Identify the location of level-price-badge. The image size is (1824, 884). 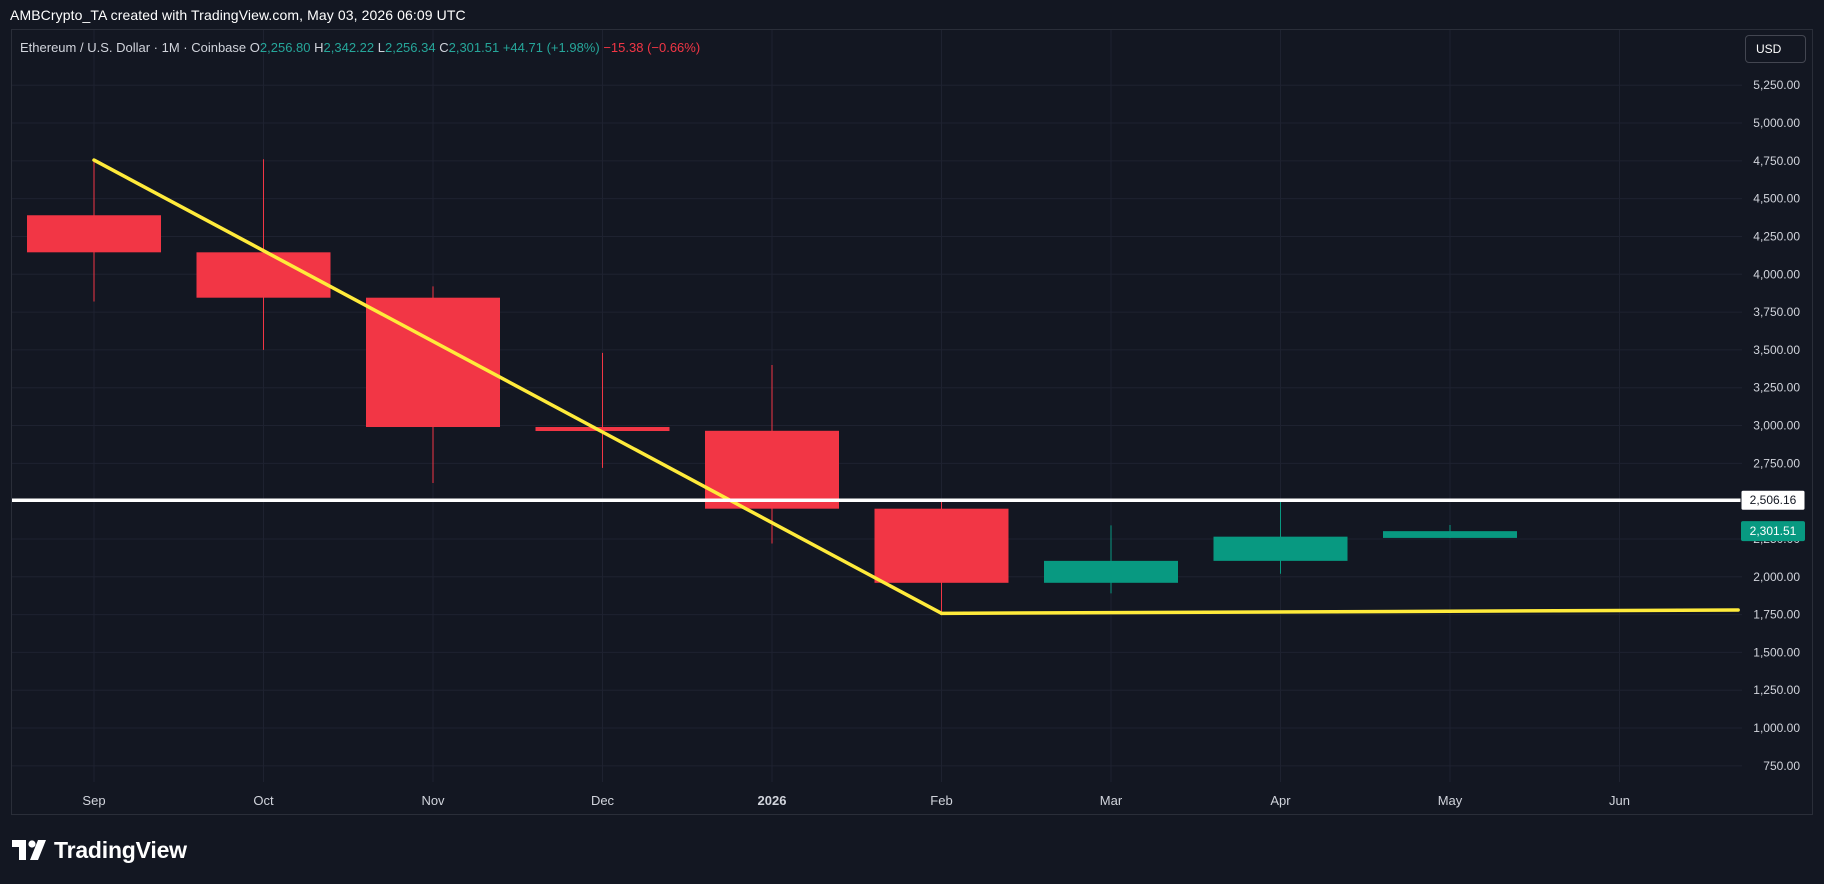
(1773, 500).